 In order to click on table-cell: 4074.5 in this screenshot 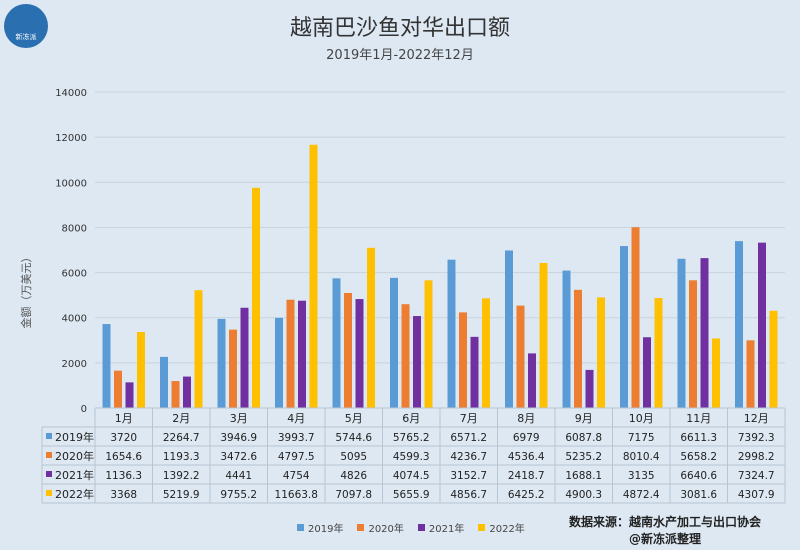, I will do `click(411, 476)`.